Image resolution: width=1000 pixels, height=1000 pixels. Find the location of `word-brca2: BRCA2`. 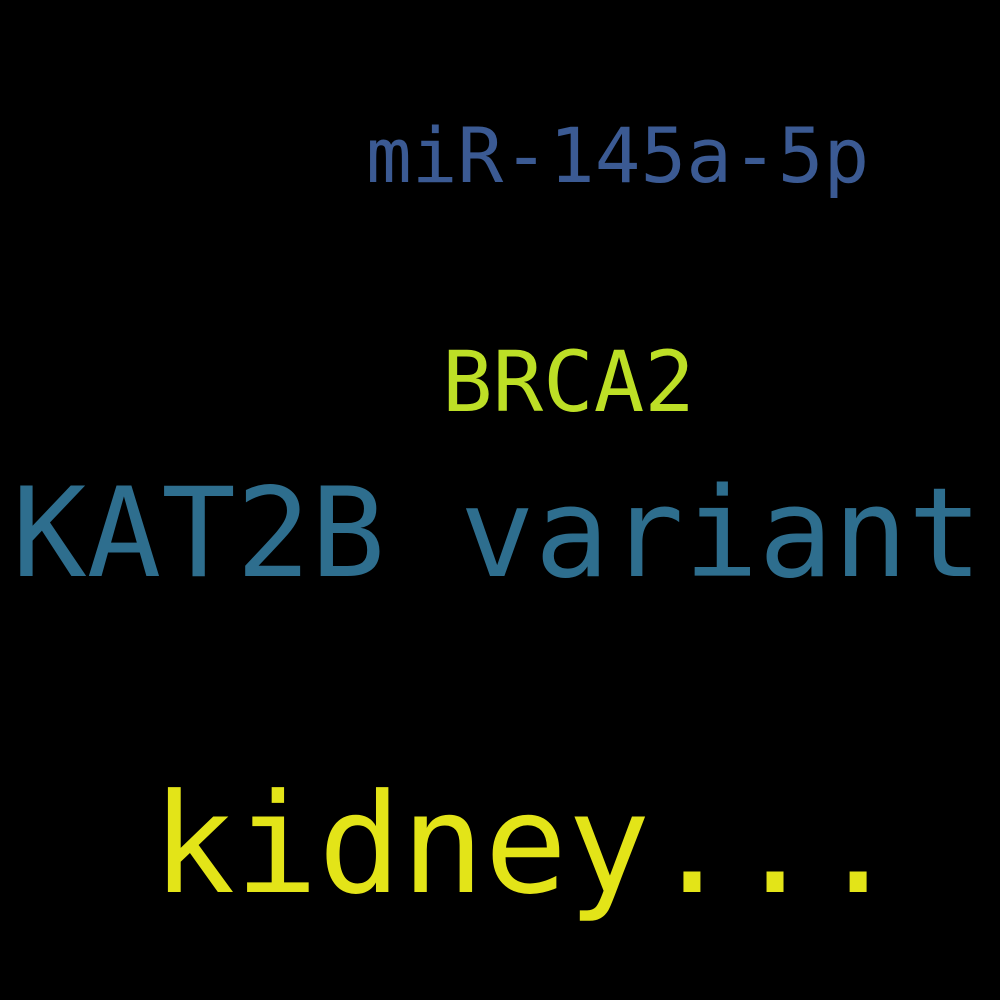

word-brca2: BRCA2 is located at coordinates (568, 382).